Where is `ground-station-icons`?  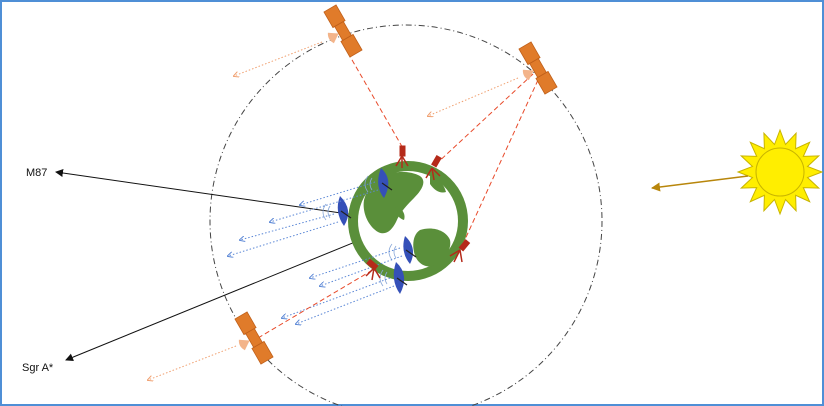
ground-station-icons is located at coordinates (418, 213).